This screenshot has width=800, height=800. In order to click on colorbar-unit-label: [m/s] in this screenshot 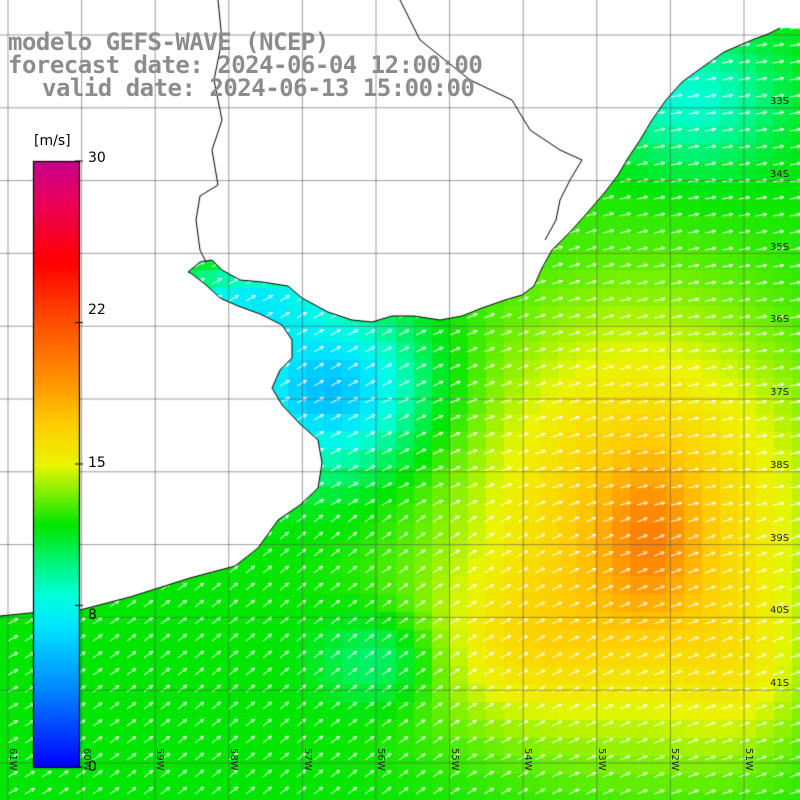, I will do `click(52, 141)`.